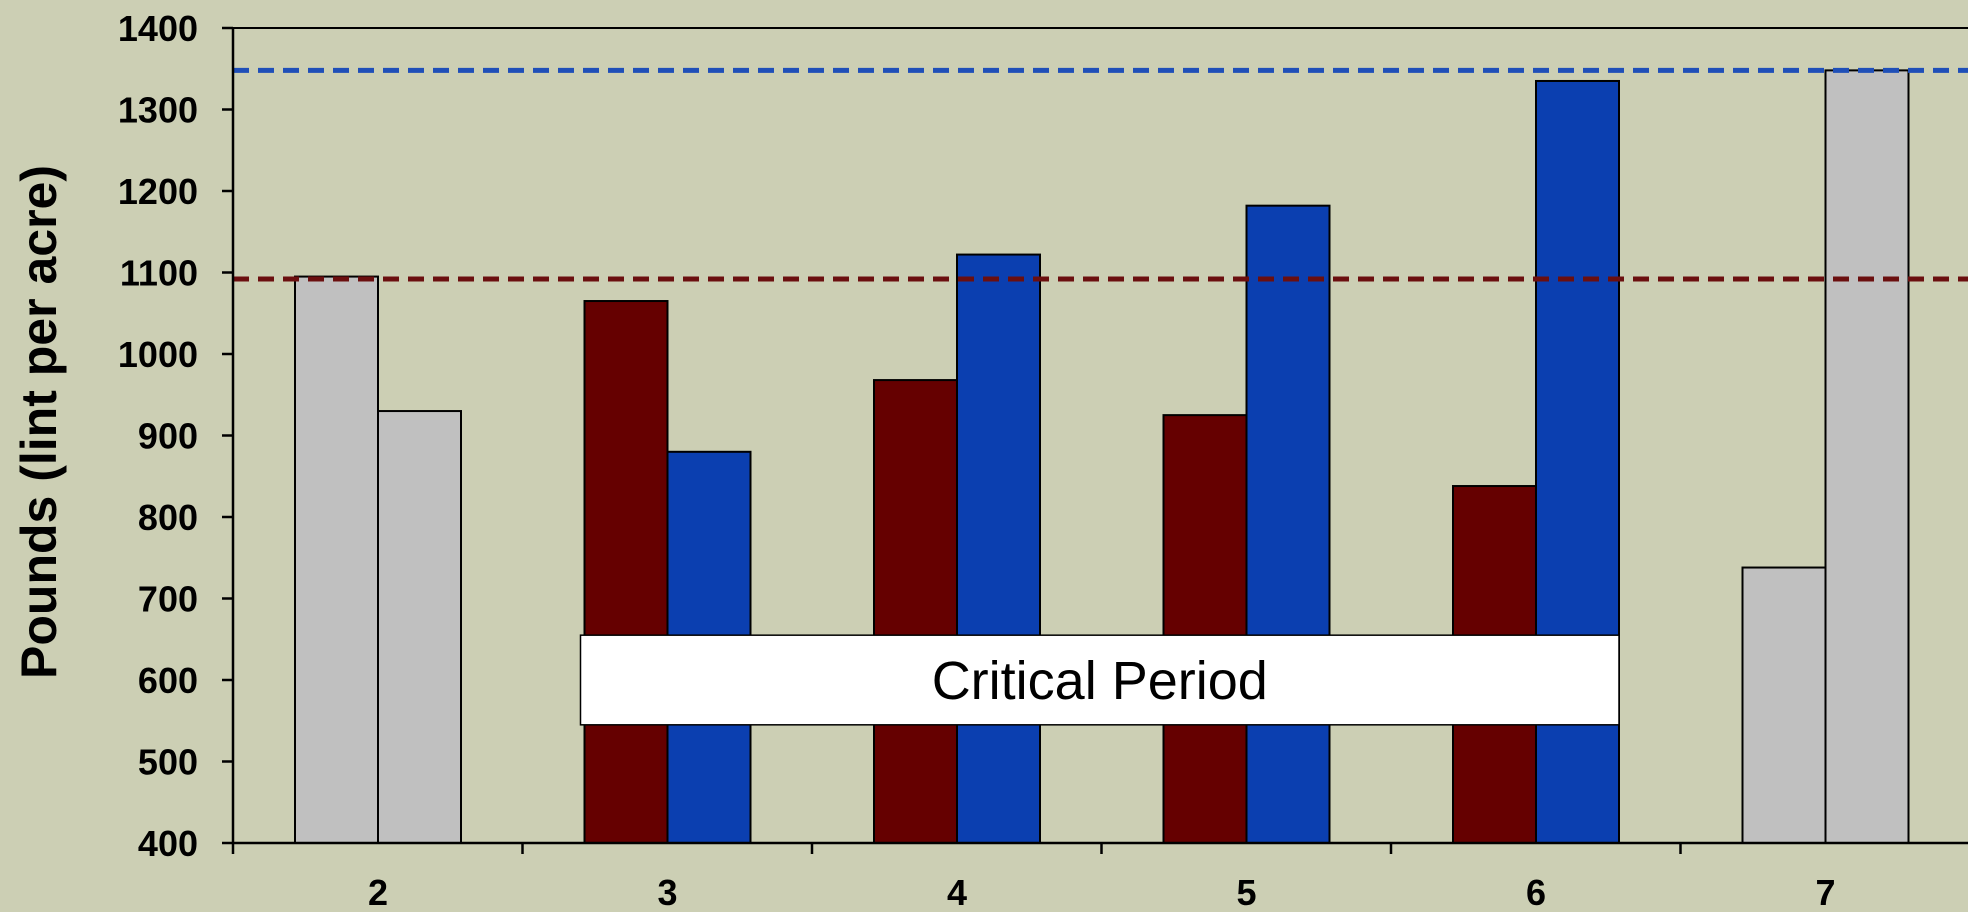  I want to click on x-tick-label: 2, so click(378, 892).